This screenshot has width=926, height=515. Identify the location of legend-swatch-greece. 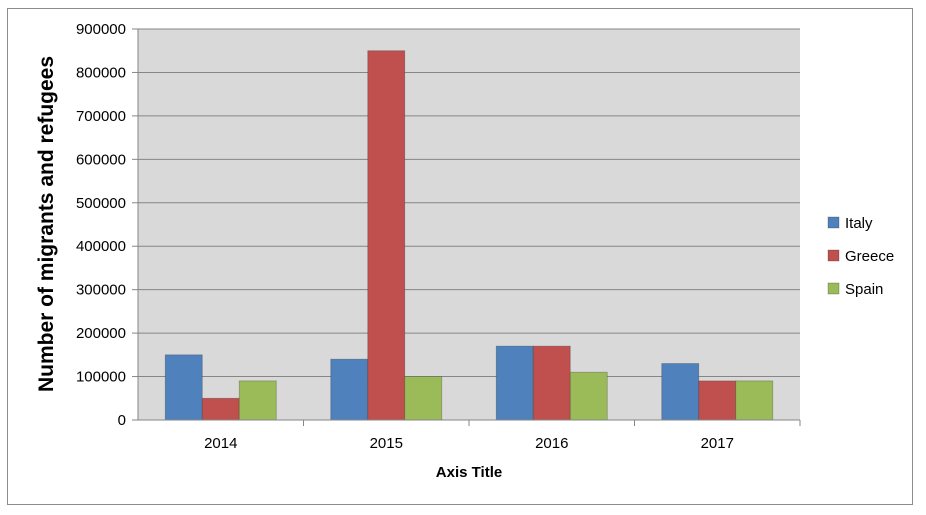
(833, 255).